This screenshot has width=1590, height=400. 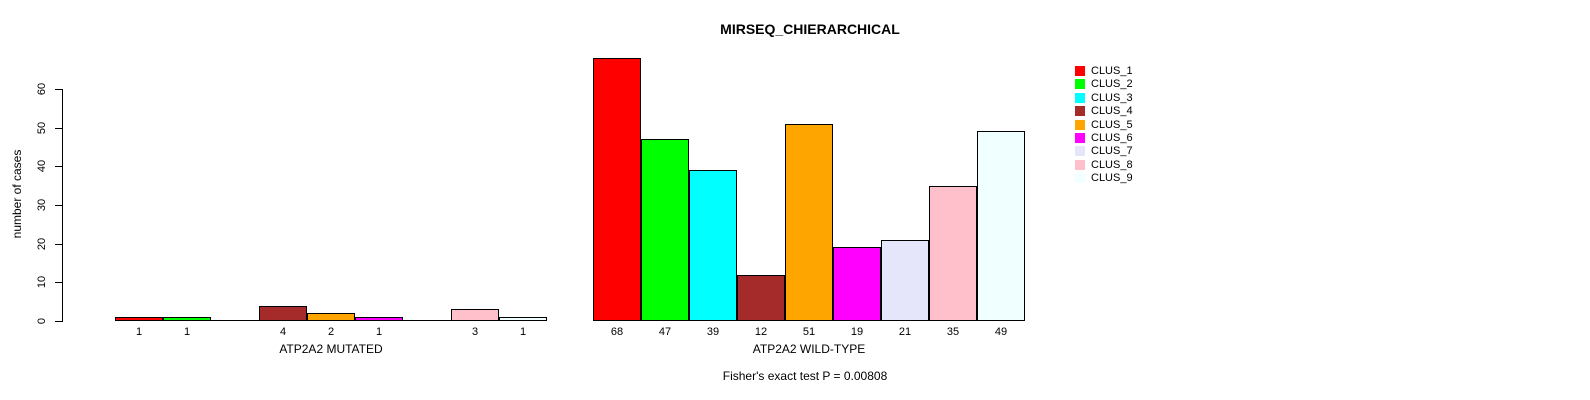 What do you see at coordinates (283, 332) in the screenshot?
I see `bar-value-label: 4` at bounding box center [283, 332].